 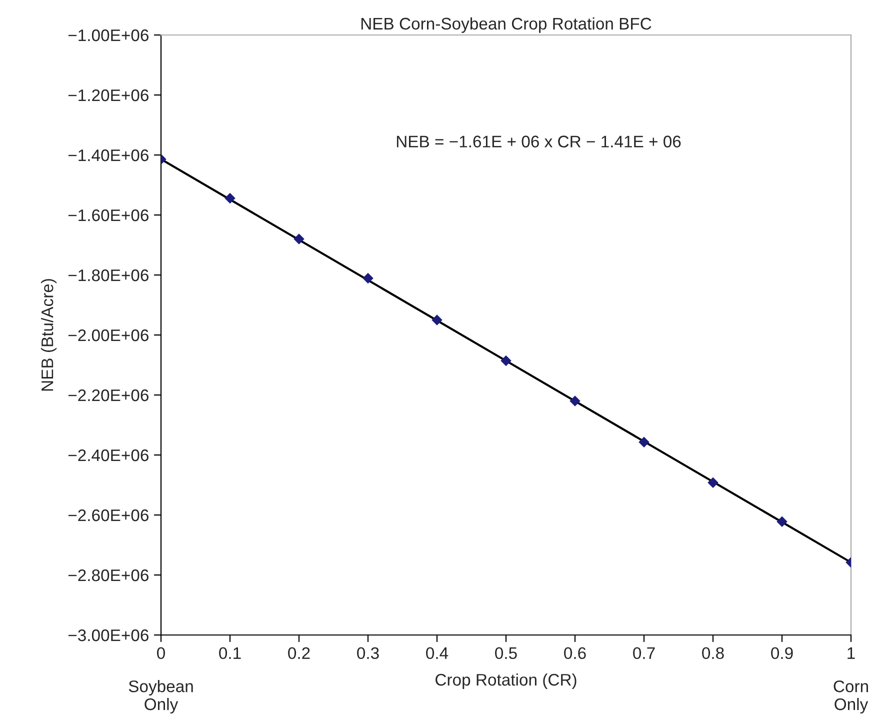 I want to click on x-tick-label: 0.3, so click(x=368, y=653).